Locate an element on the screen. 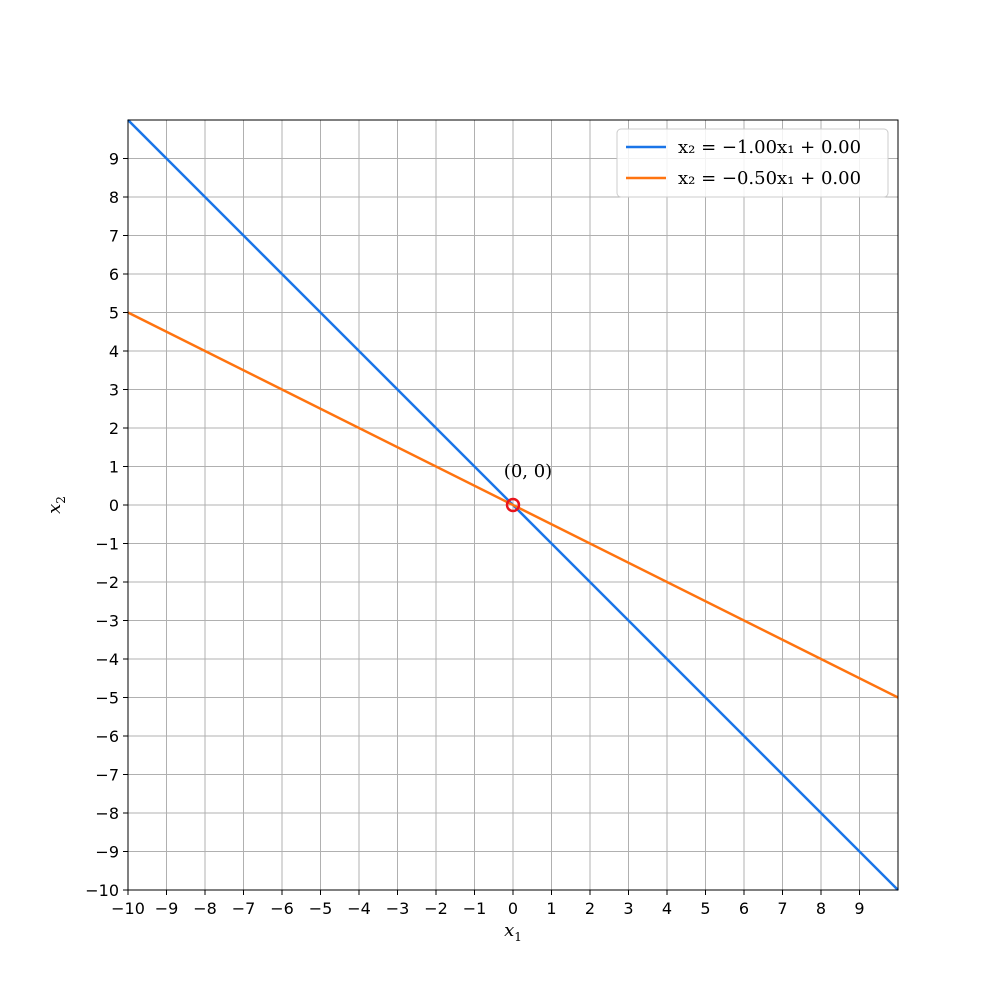  x-tick-label: 2 is located at coordinates (590, 908).